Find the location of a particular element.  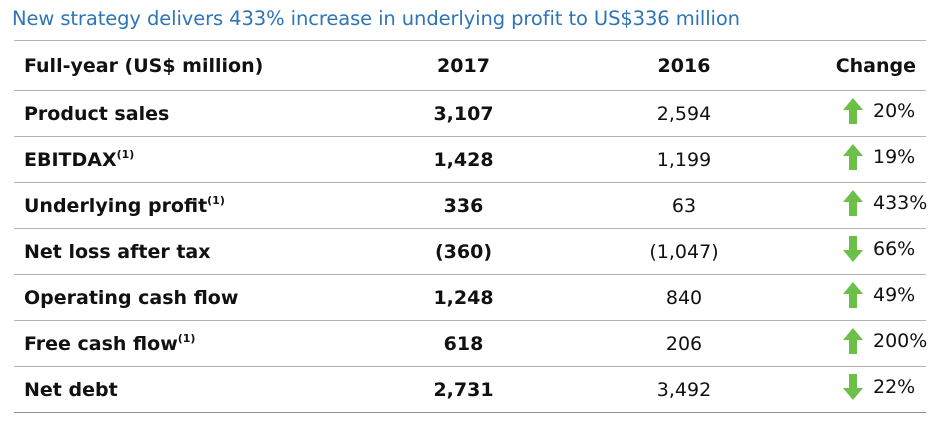

header-label: Full-year (US$ million) is located at coordinates (195, 65).